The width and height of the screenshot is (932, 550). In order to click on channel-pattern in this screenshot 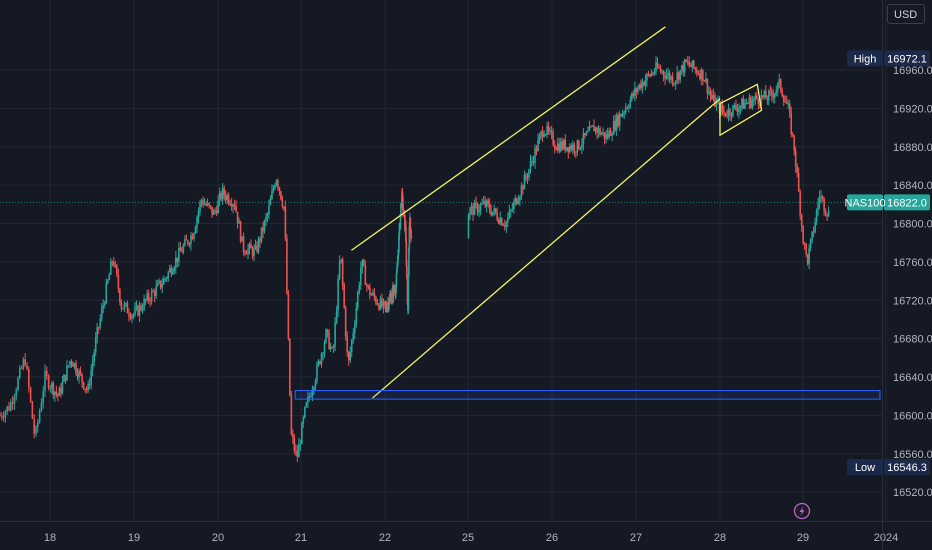, I will do `click(741, 110)`.